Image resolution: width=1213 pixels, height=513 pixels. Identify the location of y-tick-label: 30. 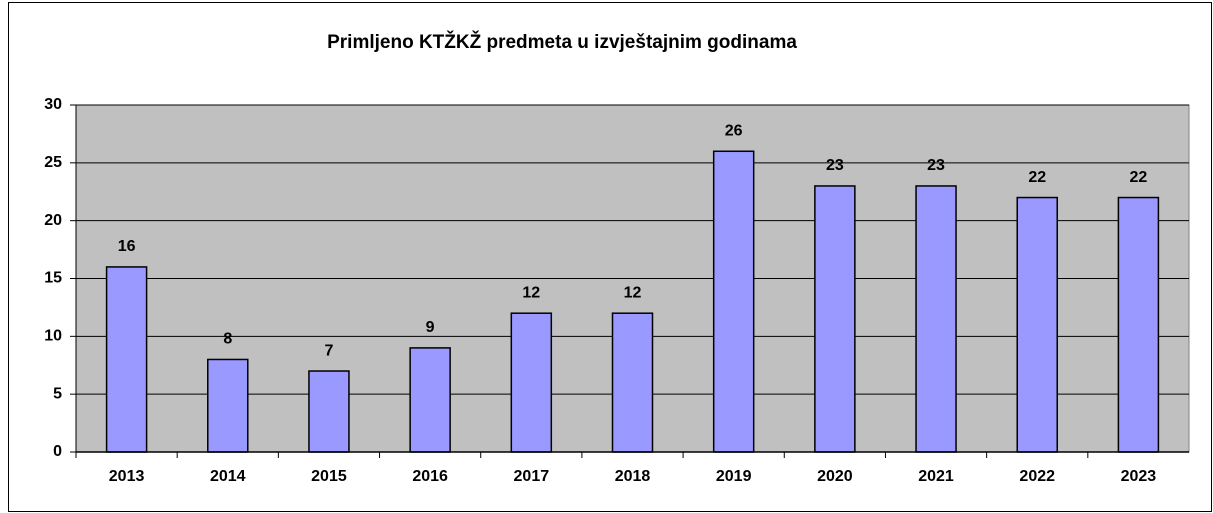
(53, 104).